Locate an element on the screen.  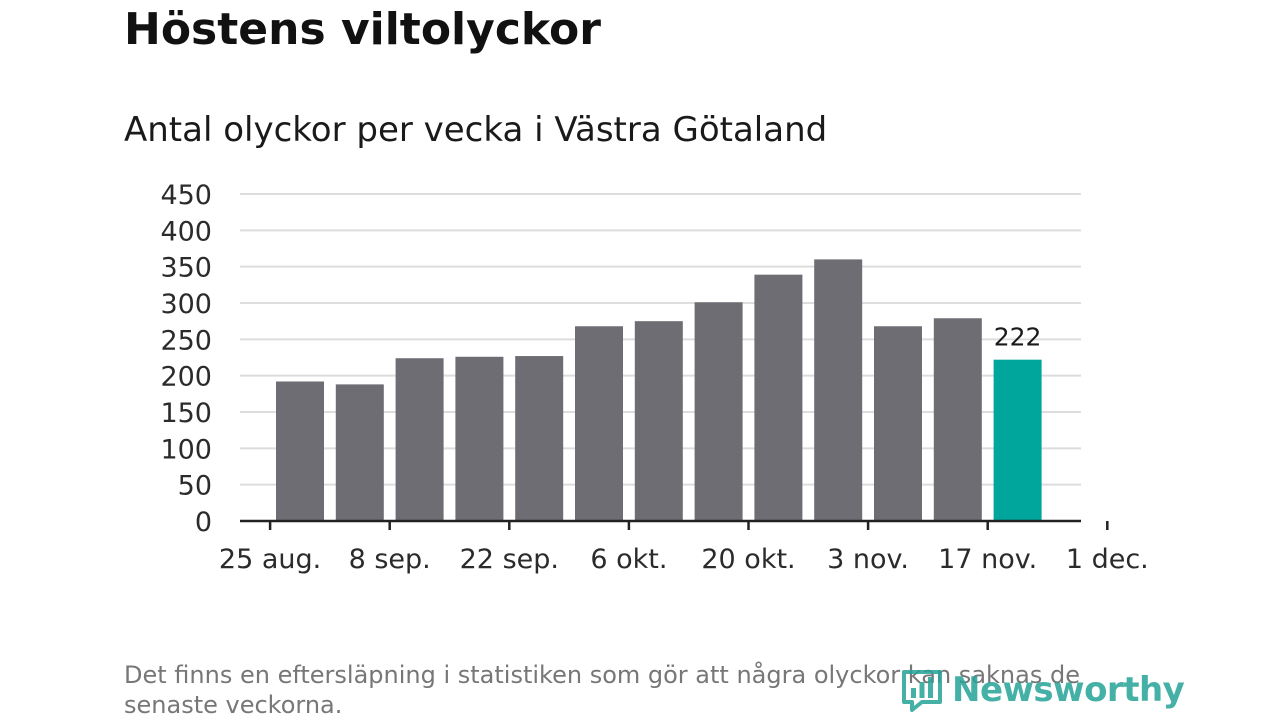
x-tick-label: 17 nov. is located at coordinates (987, 559).